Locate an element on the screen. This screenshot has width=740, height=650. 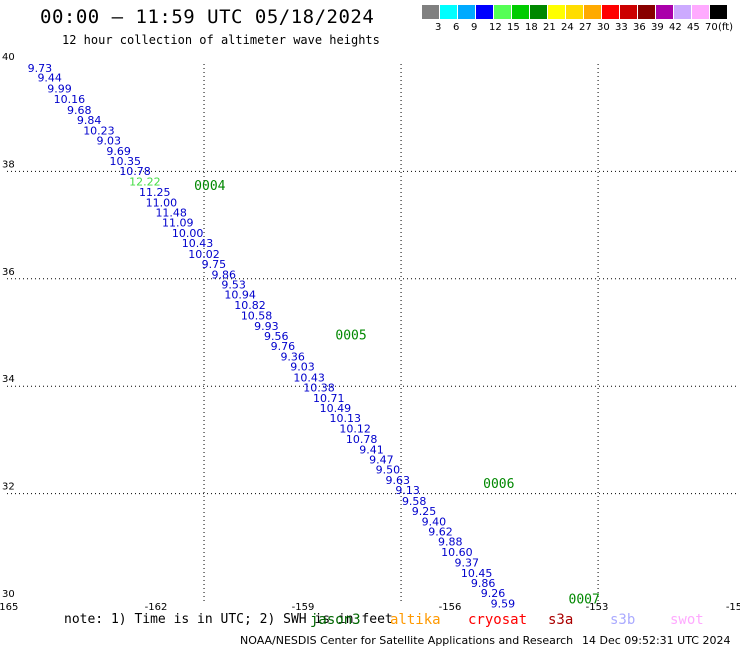
color-scale-label: 21 is located at coordinates (549, 27).